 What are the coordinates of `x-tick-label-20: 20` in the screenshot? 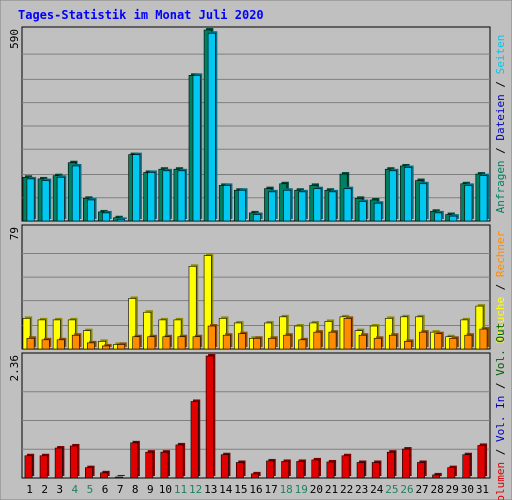 It's located at (316, 489).